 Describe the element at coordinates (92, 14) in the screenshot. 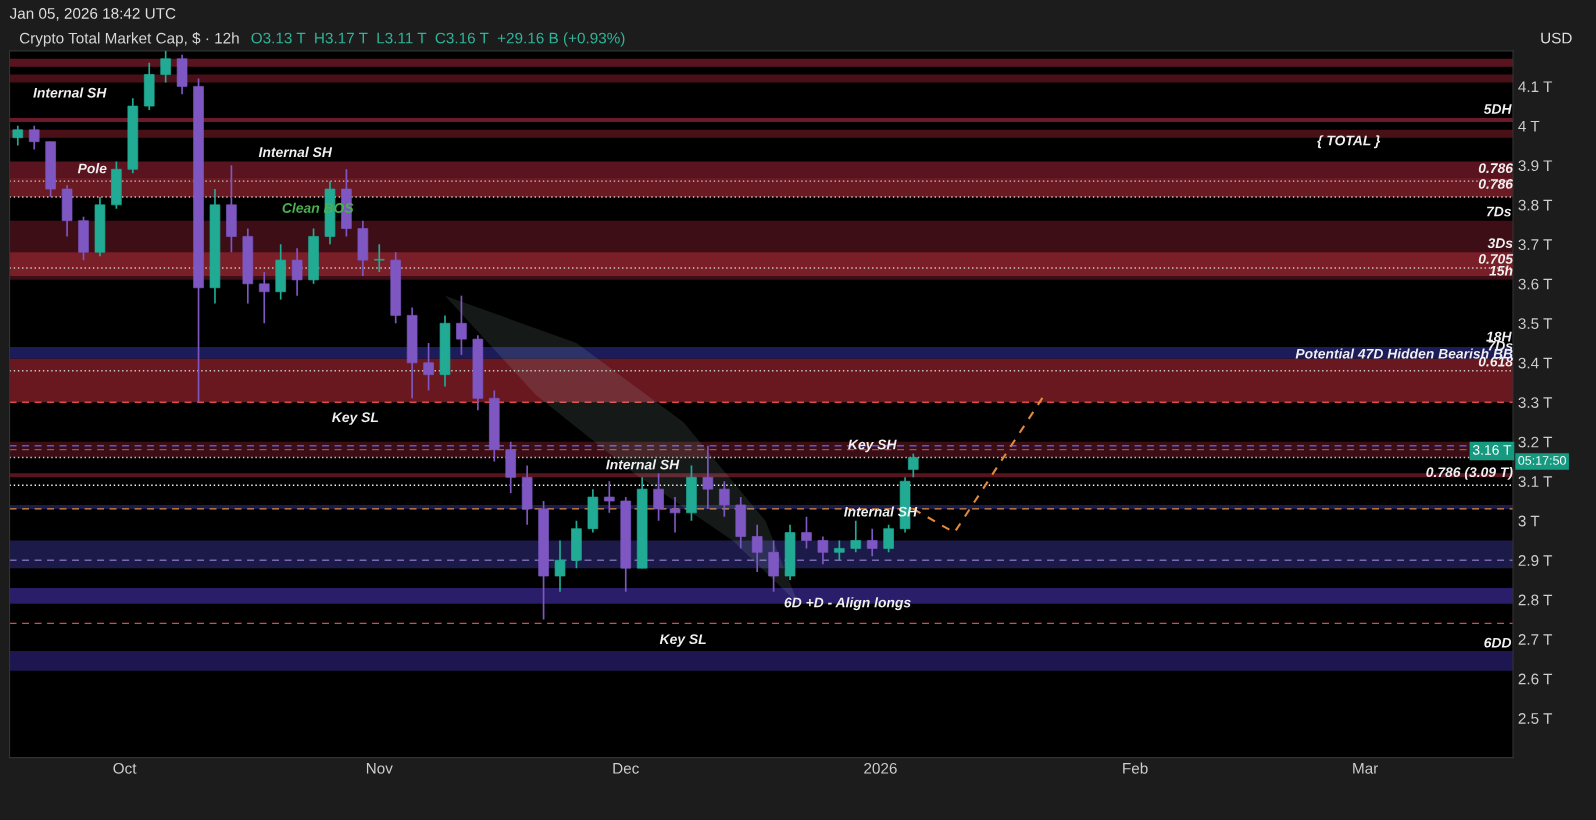

I see `text: Jan 05, 2026 18:42 UTC` at that location.